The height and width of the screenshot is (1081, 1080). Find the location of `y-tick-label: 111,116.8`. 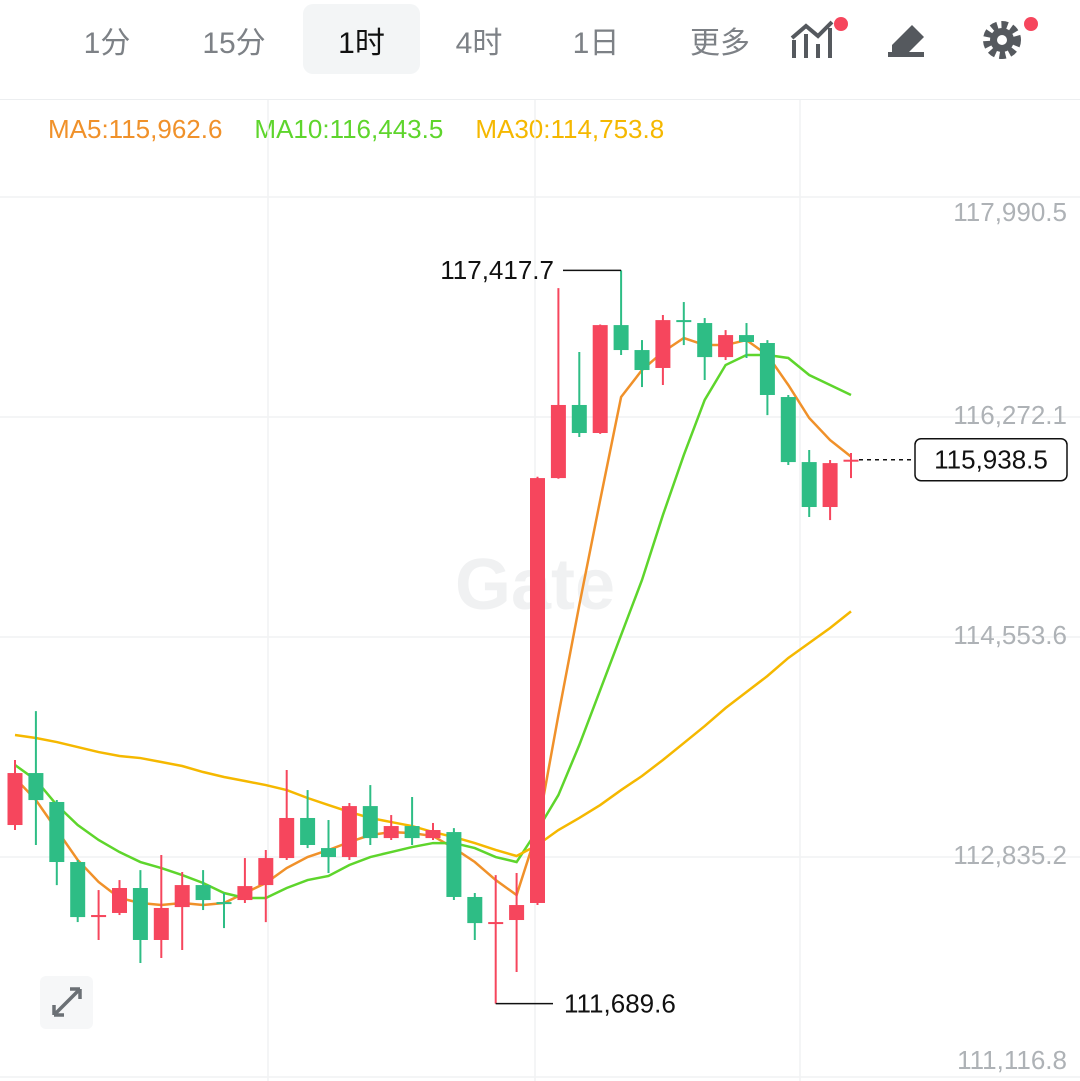

y-tick-label: 111,116.8 is located at coordinates (1012, 1060).